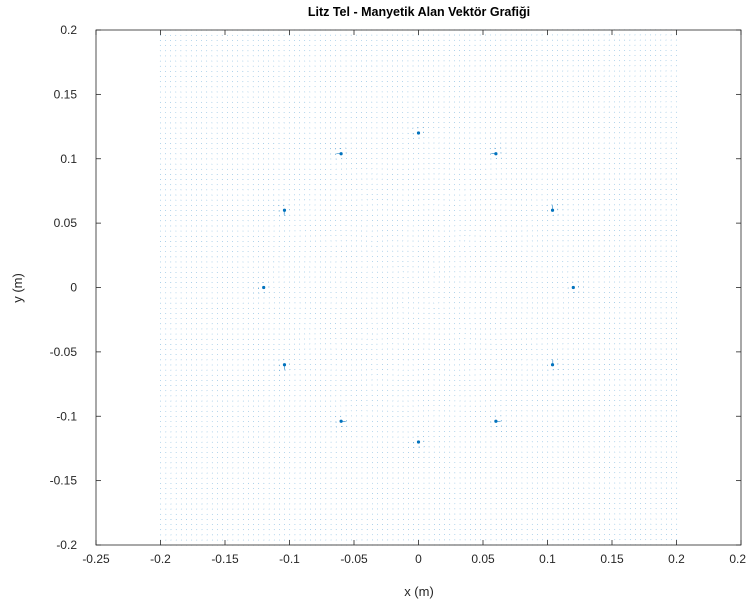 This screenshot has height=604, width=746. Describe the element at coordinates (66, 223) in the screenshot. I see `y-tick-label: 0.05` at that location.